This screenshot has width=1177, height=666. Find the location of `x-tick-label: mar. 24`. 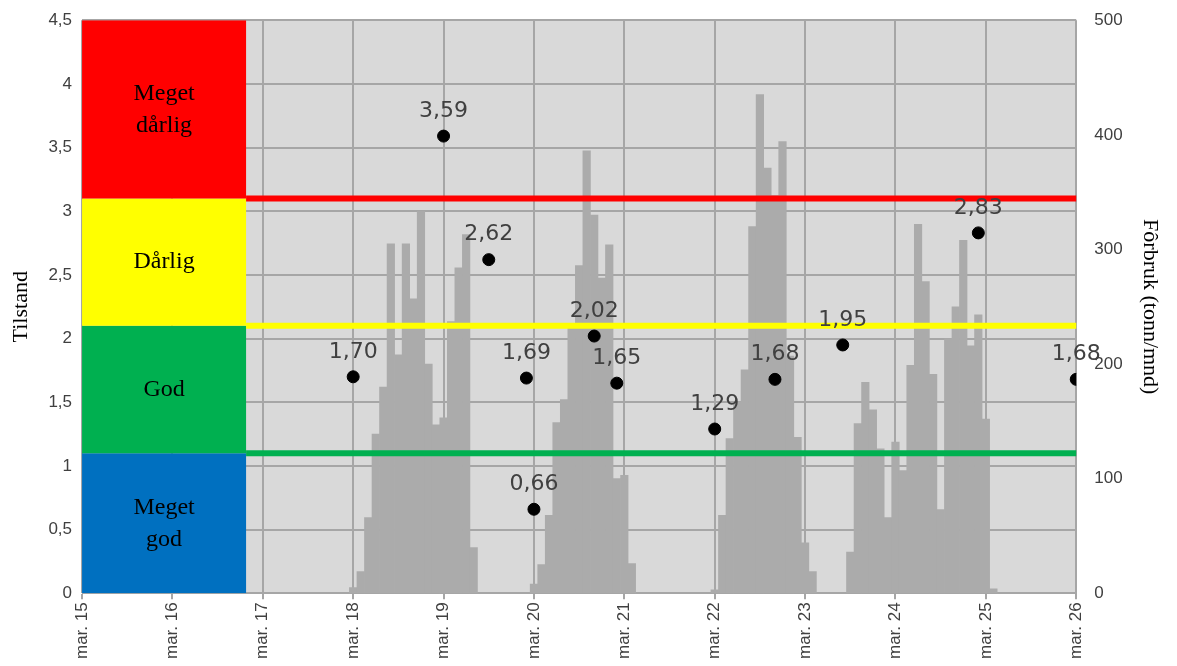

x-tick-label: mar. 24 is located at coordinates (895, 631).